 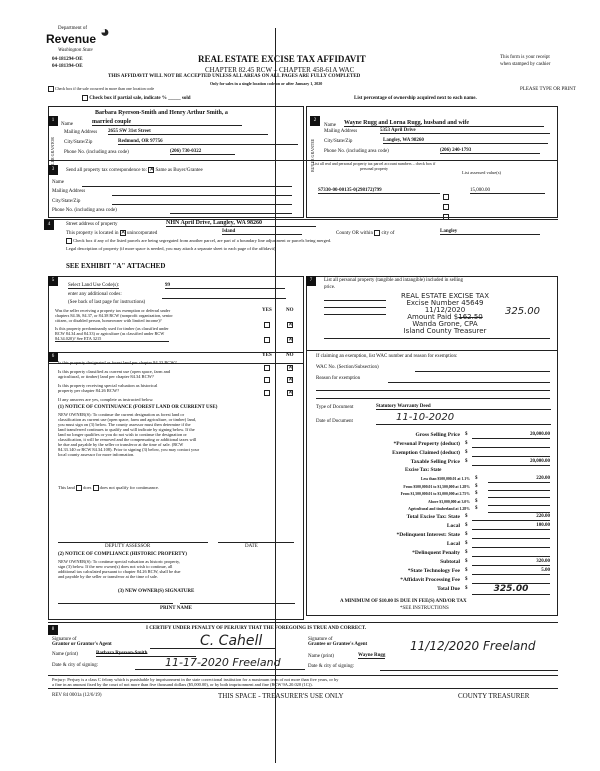 What do you see at coordinates (128, 546) in the screenshot?
I see `deputy-assessor-label: DEPUTY ASSESSOR` at bounding box center [128, 546].